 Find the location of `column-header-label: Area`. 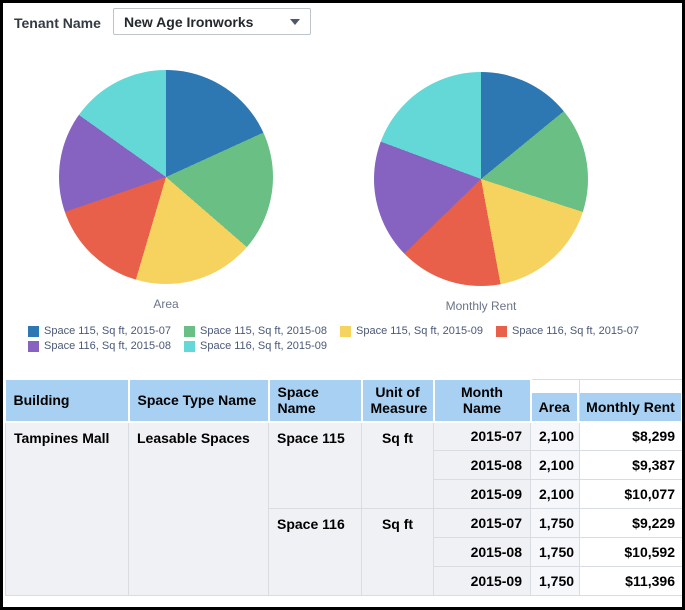

column-header-label: Area is located at coordinates (554, 406).